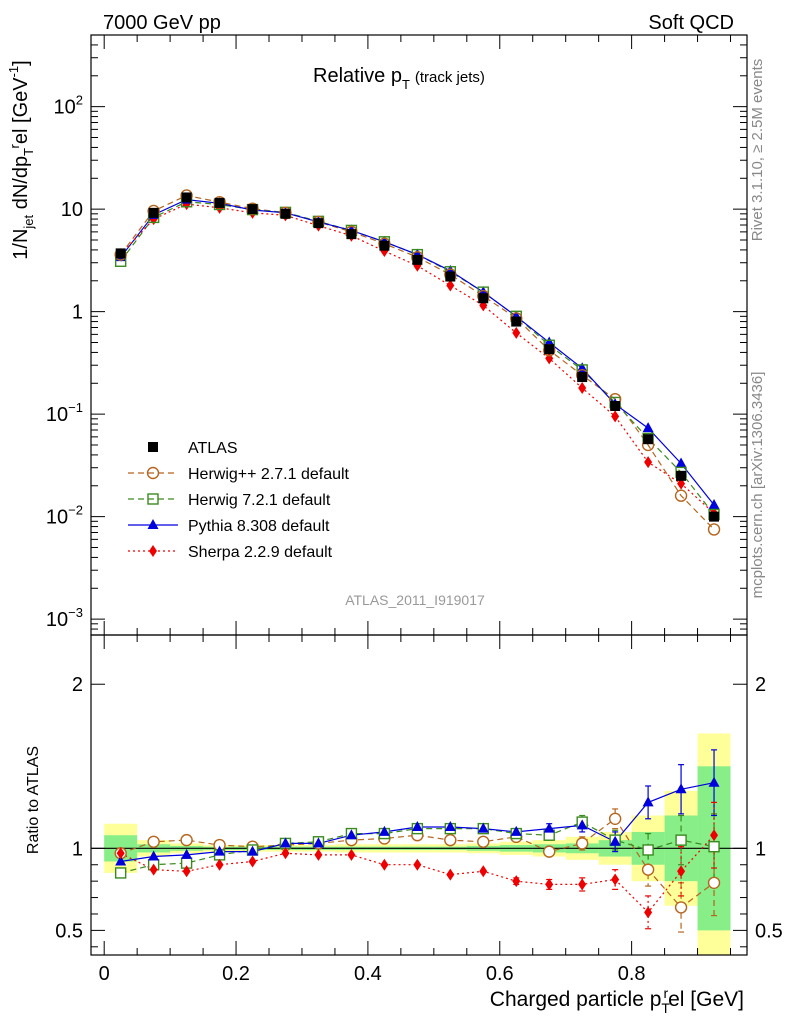 Image resolution: width=786 pixels, height=1024 pixels. Describe the element at coordinates (79, 100) in the screenshot. I see `main-ytick-exp: 2` at that location.